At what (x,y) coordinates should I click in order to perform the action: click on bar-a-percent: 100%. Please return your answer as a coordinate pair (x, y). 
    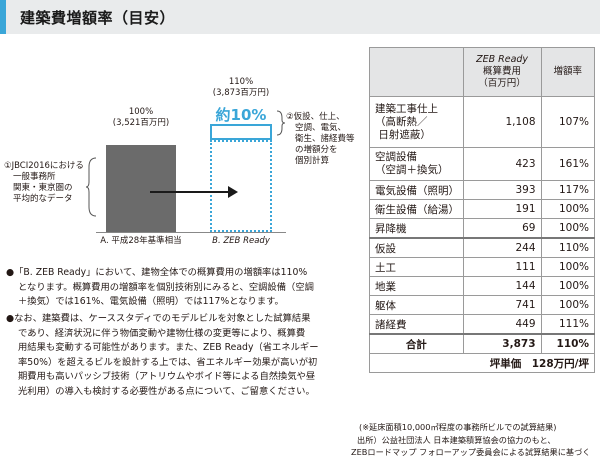
    Looking at the image, I should click on (141, 112).